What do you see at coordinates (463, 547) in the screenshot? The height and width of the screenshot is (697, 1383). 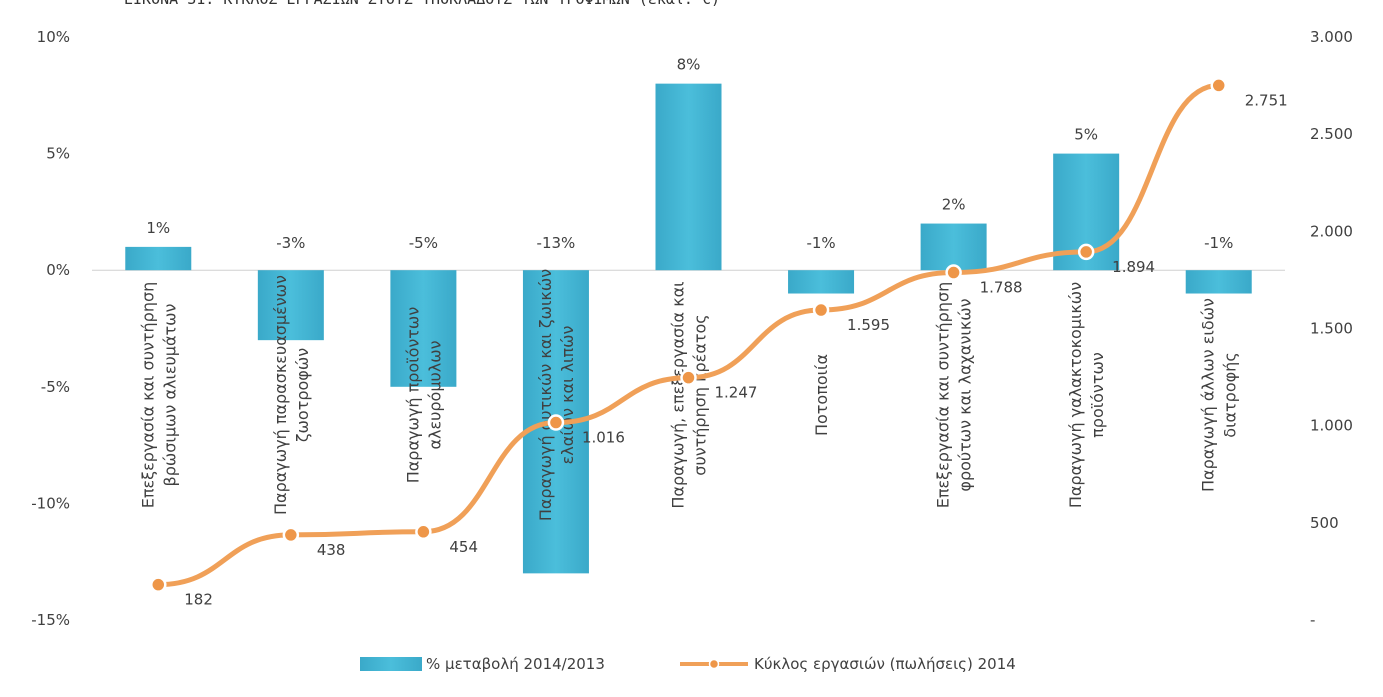 I see `line-data-label: 454` at bounding box center [463, 547].